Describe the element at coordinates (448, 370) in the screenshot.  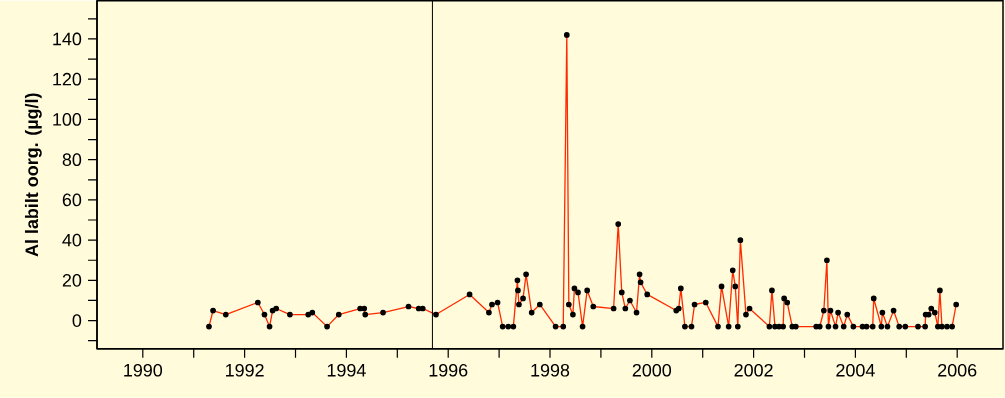
I see `x-tick-label: 1996` at that location.